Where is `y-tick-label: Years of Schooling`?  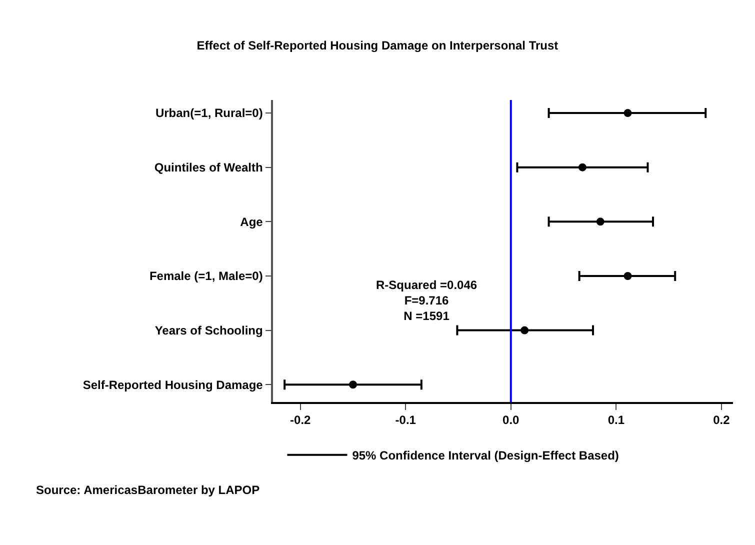
y-tick-label: Years of Schooling is located at coordinates (208, 331).